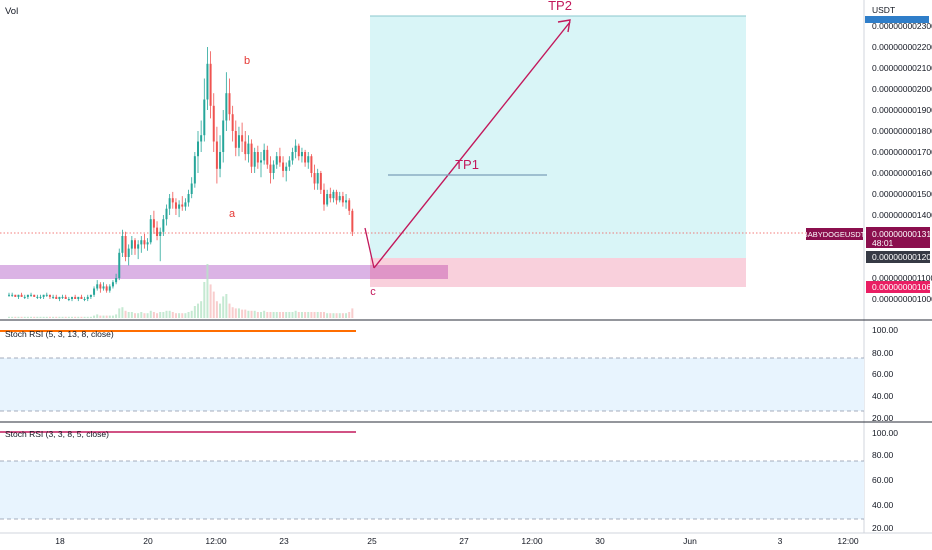 This screenshot has width=932, height=550. I want to click on price-tick: 0.000000001700, so click(902, 152).